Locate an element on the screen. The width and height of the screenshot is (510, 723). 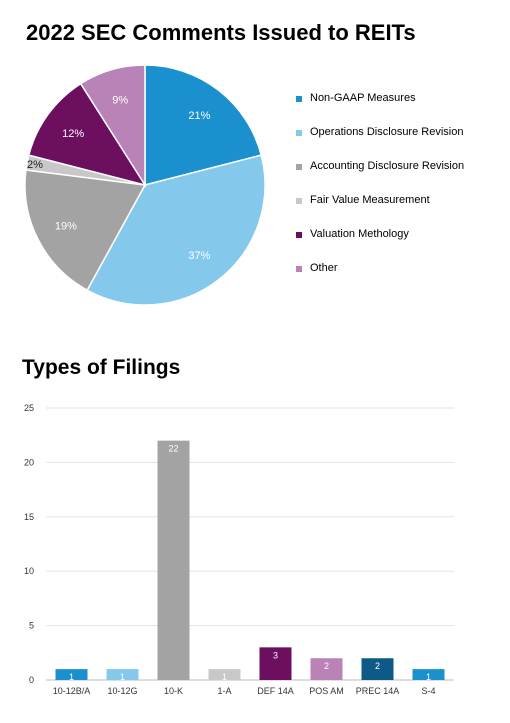
y-tick-label: 25 is located at coordinates (29, 408).